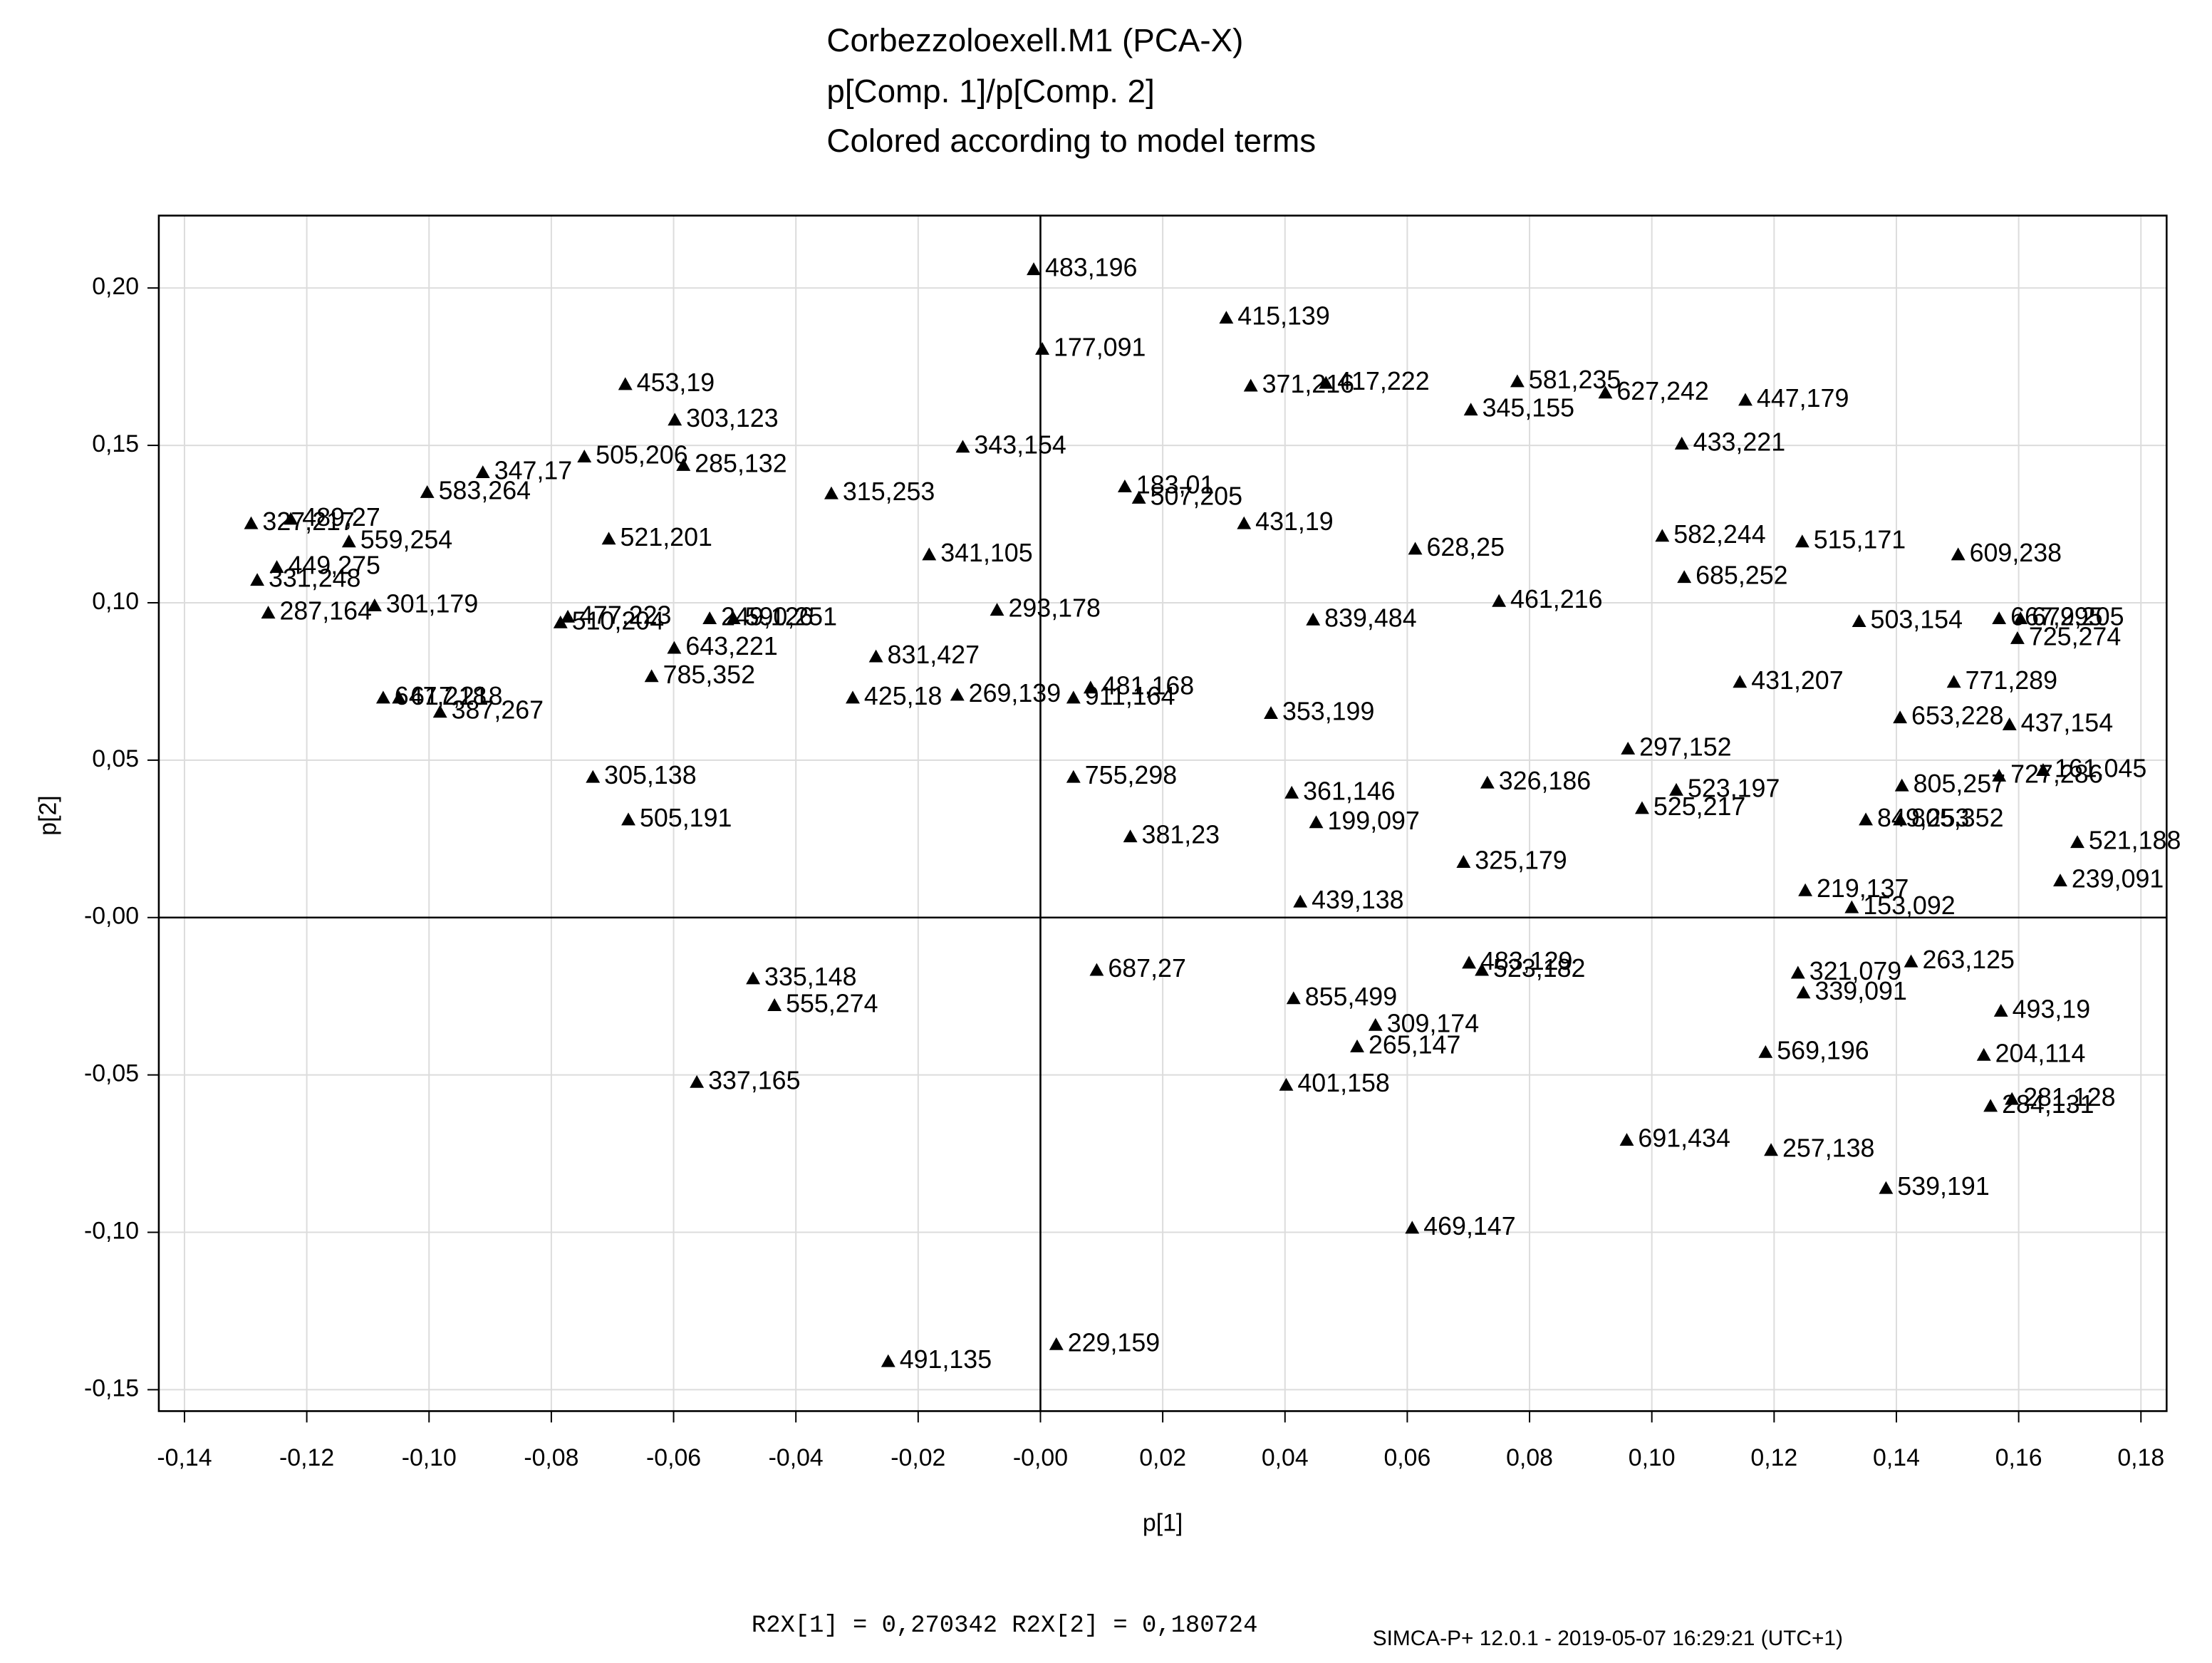 The image size is (2212, 1663). What do you see at coordinates (1163, 1523) in the screenshot?
I see `x-axis-label: p[1]` at bounding box center [1163, 1523].